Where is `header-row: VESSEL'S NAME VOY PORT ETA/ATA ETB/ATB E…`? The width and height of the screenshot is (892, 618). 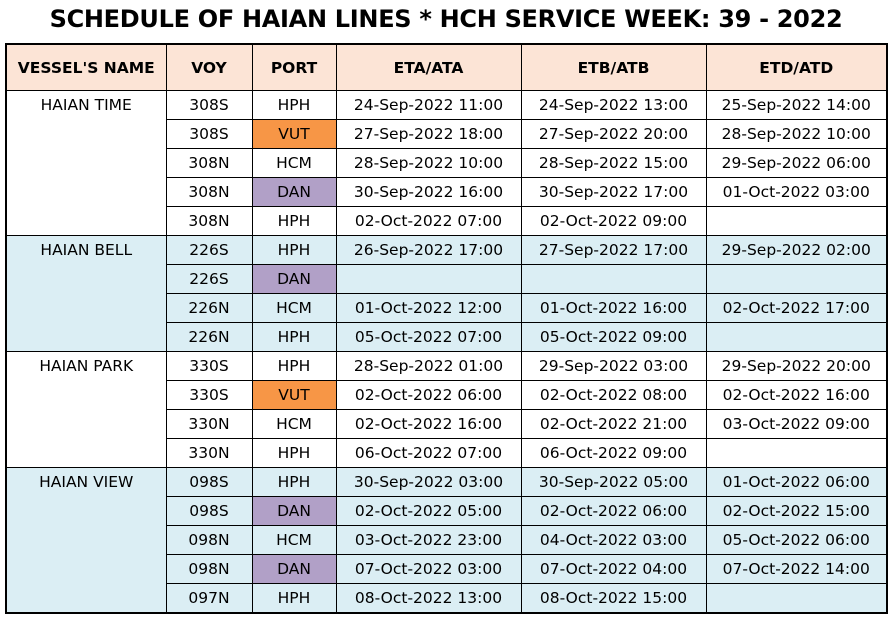
header-row: VESSEL'S NAME VOY PORT ETA/ATA ETB/ATB E… is located at coordinates (446, 67).